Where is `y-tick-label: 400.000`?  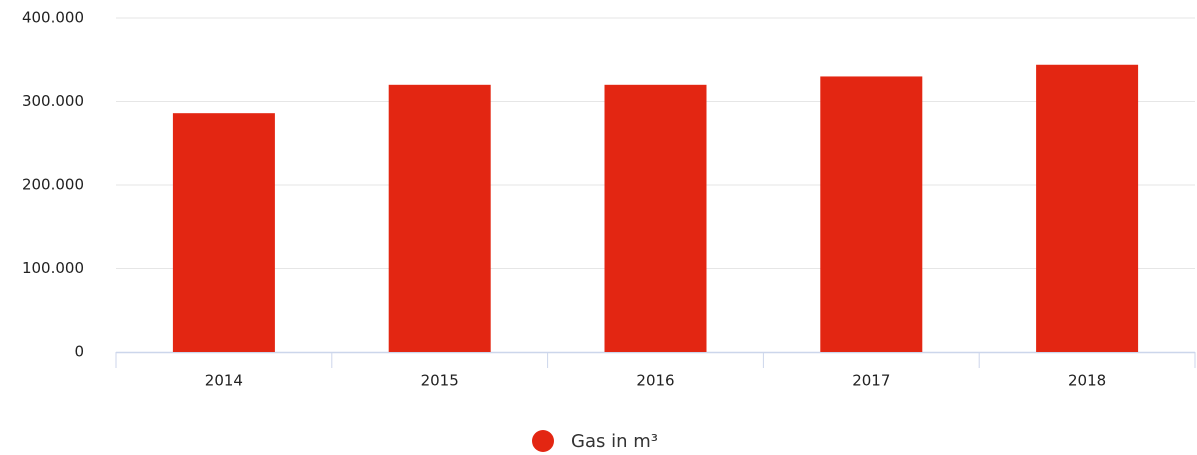 y-tick-label: 400.000 is located at coordinates (53, 18).